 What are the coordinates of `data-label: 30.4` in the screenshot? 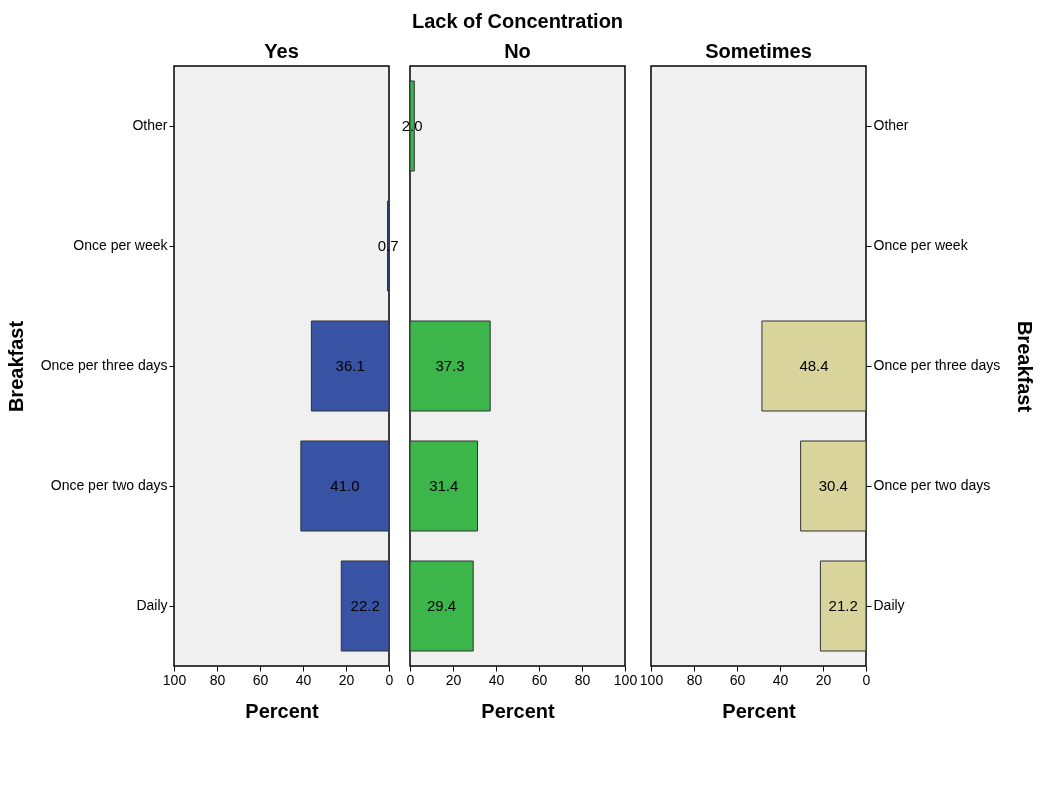 It's located at (833, 485).